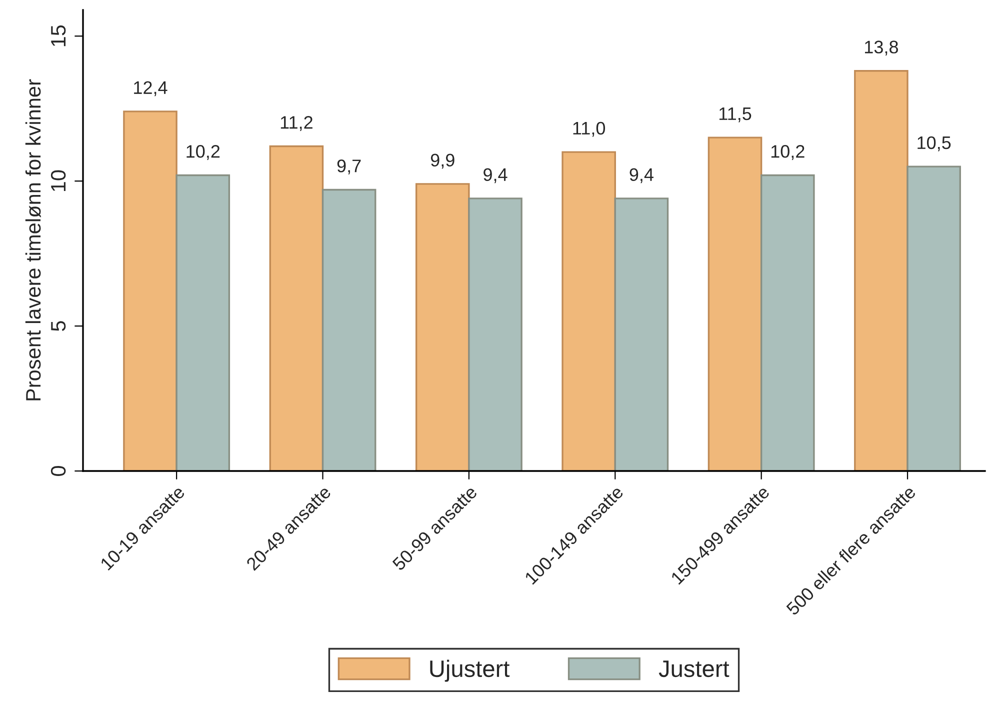  I want to click on data-label: 9,9, so click(442, 161).